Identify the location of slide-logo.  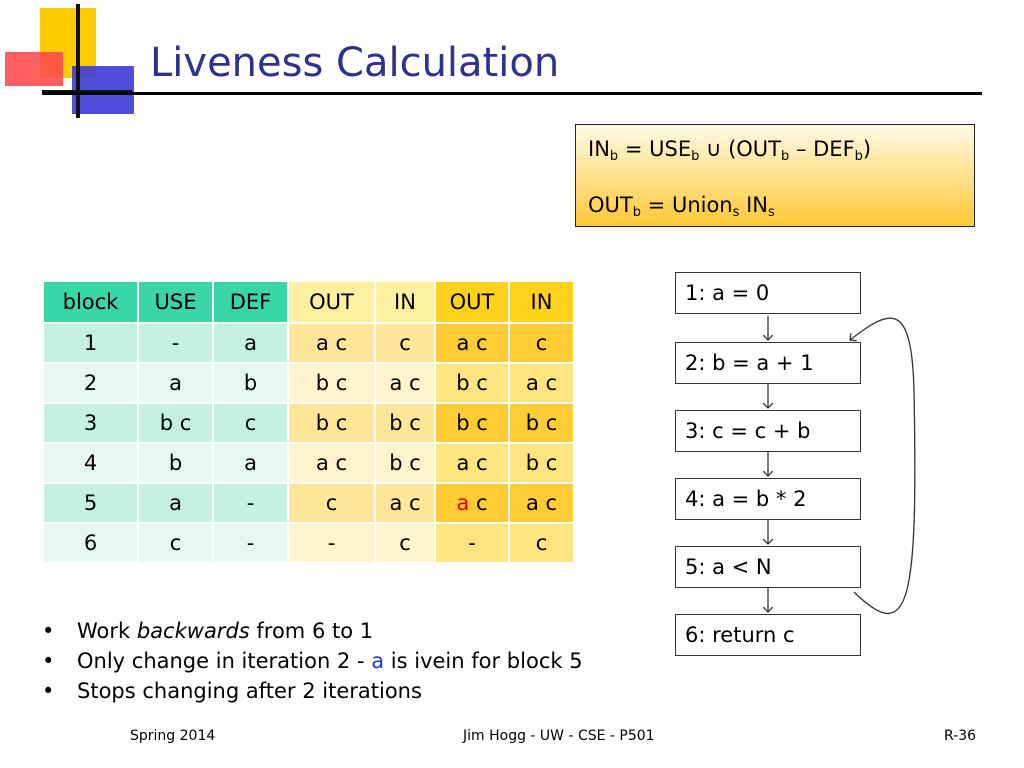
(69, 61).